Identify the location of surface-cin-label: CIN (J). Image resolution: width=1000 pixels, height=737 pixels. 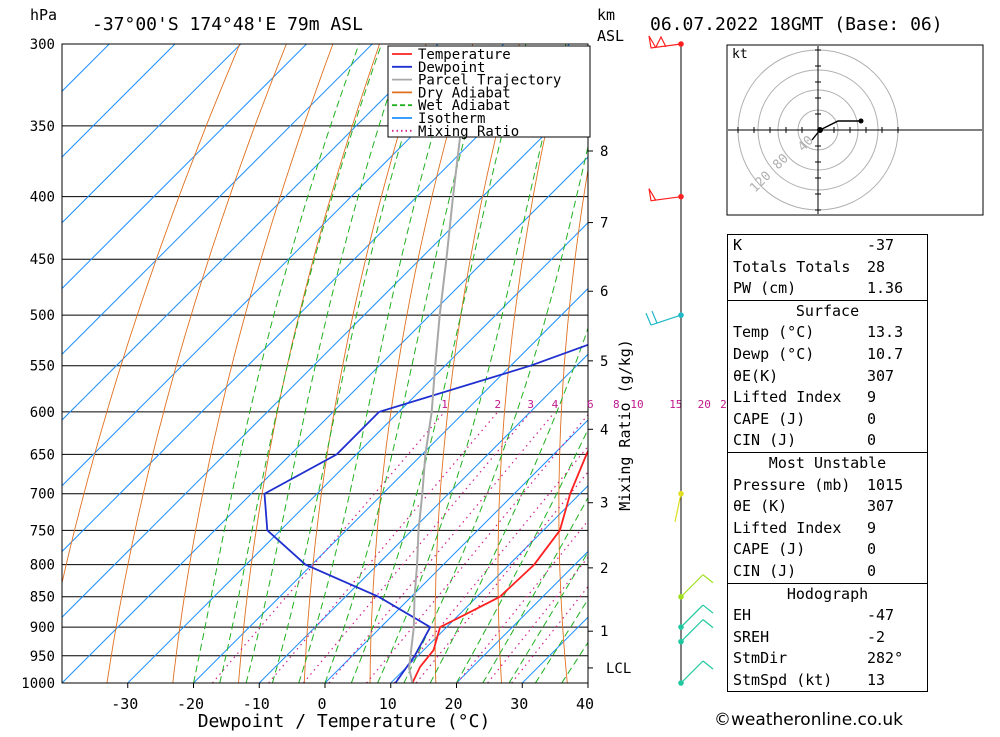
(764, 441).